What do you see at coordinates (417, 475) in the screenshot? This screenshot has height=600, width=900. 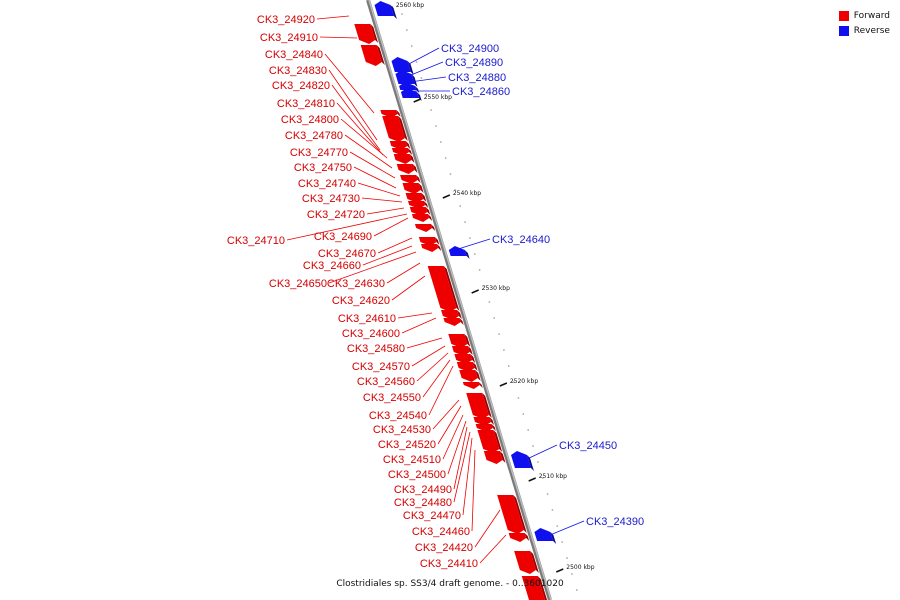 I see `forward-gene-label: CK3_24500` at bounding box center [417, 475].